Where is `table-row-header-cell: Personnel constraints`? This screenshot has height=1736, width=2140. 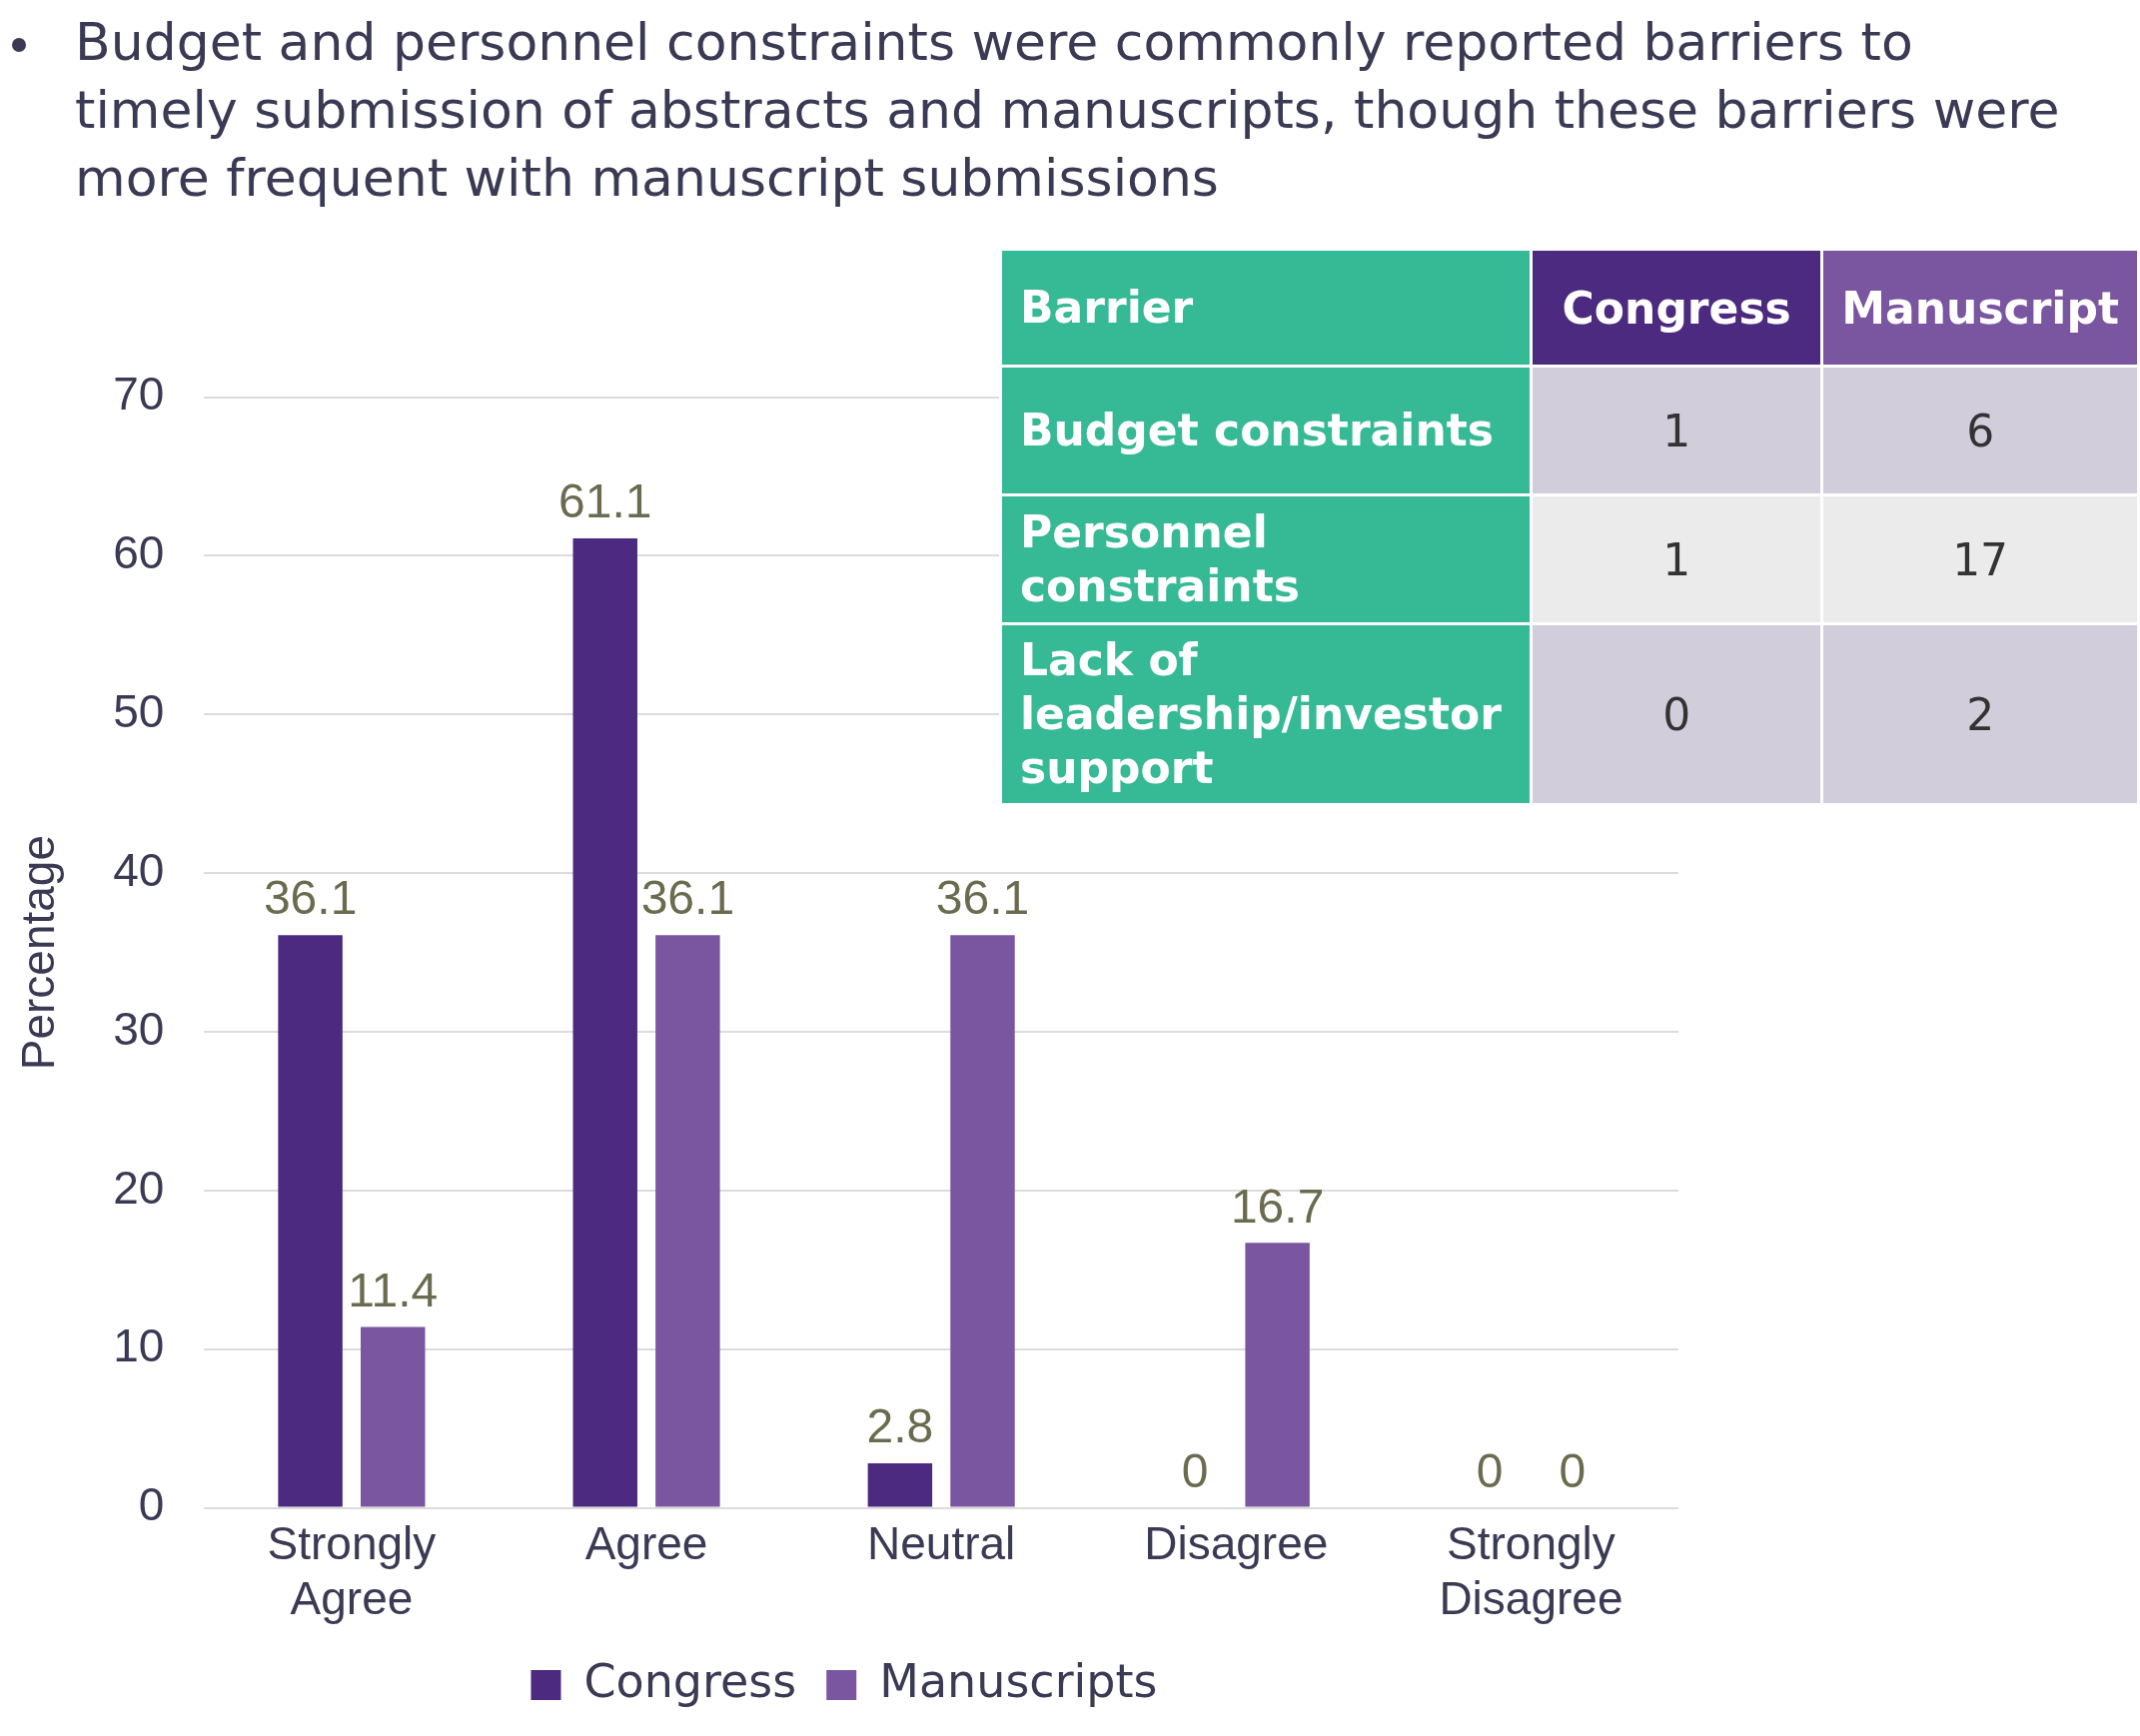 table-row-header-cell: Personnel constraints is located at coordinates (1266, 559).